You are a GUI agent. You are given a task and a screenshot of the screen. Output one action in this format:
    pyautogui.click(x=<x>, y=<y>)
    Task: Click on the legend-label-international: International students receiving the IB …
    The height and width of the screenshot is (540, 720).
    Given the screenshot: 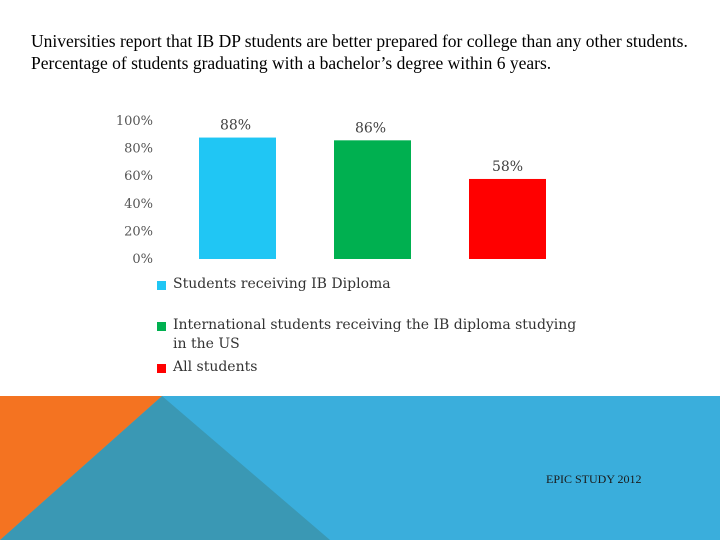 What is the action you would take?
    pyautogui.click(x=375, y=334)
    